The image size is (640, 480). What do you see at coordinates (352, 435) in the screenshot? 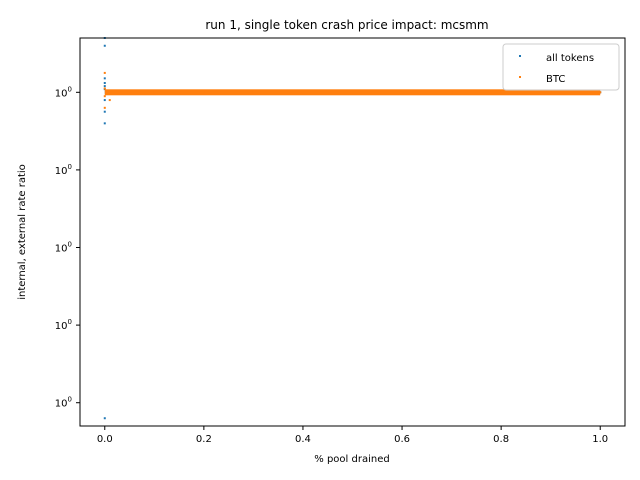
I see `x-axis: 0.0 0.2 0.4 0.6 0.8 1.0` at bounding box center [352, 435].